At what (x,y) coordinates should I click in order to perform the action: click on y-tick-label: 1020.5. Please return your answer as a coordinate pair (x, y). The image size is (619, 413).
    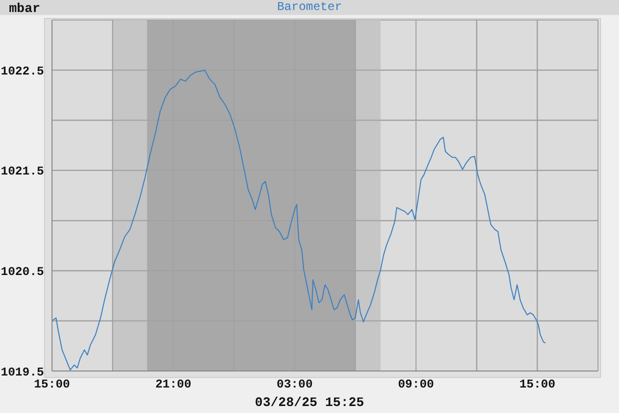
    Looking at the image, I should click on (22, 271).